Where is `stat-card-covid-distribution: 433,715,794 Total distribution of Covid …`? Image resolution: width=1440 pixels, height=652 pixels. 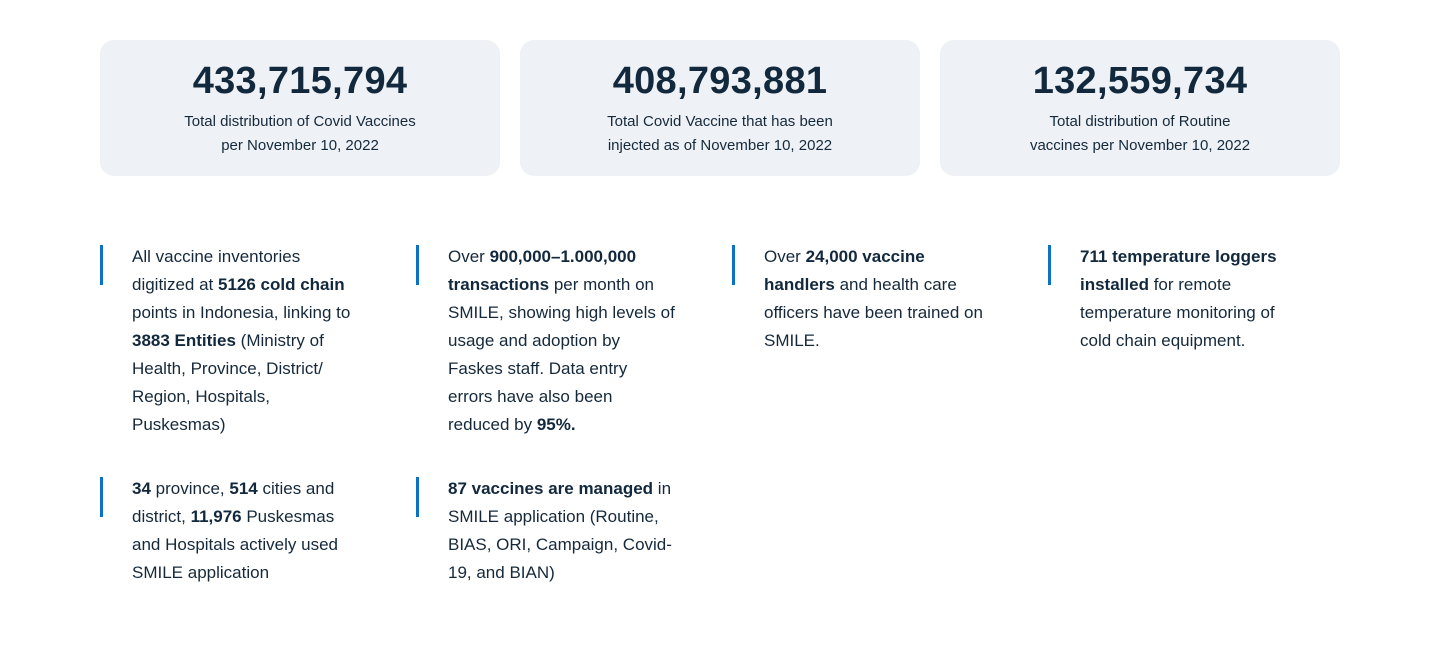 stat-card-covid-distribution: 433,715,794 Total distribution of Covid … is located at coordinates (300, 108).